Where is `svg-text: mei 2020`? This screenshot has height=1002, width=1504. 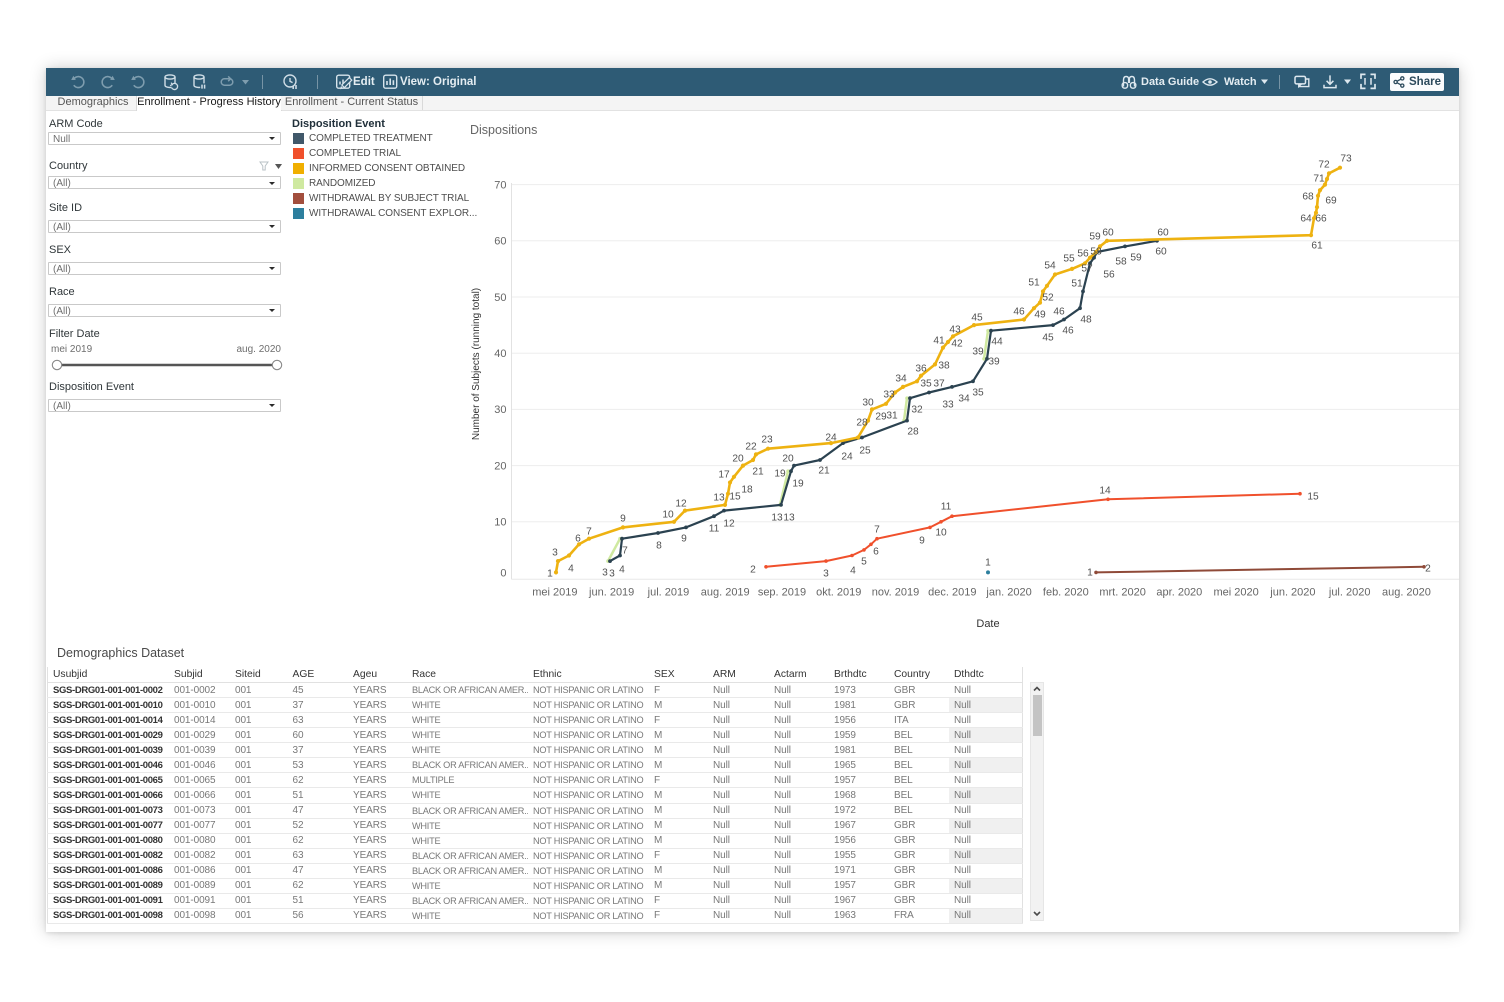 svg-text: mei 2020 is located at coordinates (1236, 593).